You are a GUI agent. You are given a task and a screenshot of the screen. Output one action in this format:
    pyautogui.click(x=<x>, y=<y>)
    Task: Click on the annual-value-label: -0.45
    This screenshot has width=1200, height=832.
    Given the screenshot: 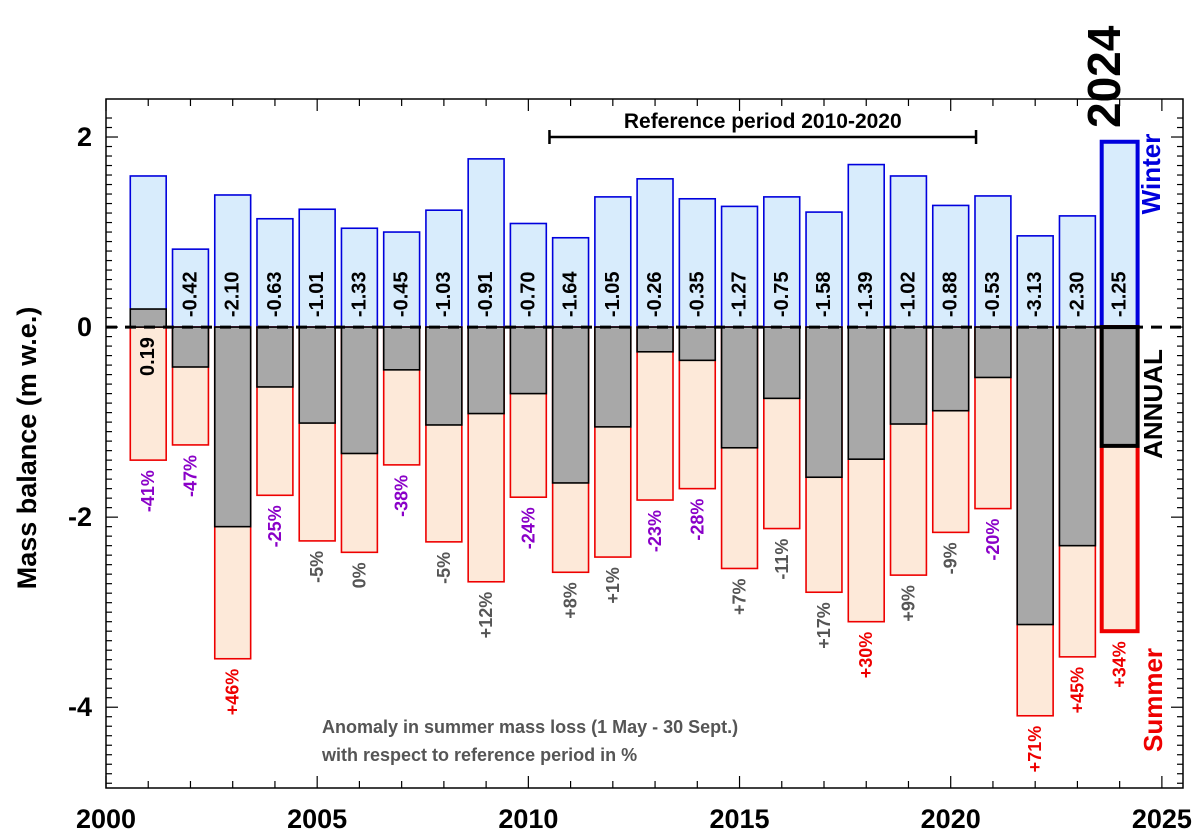 What is the action you would take?
    pyautogui.click(x=402, y=294)
    